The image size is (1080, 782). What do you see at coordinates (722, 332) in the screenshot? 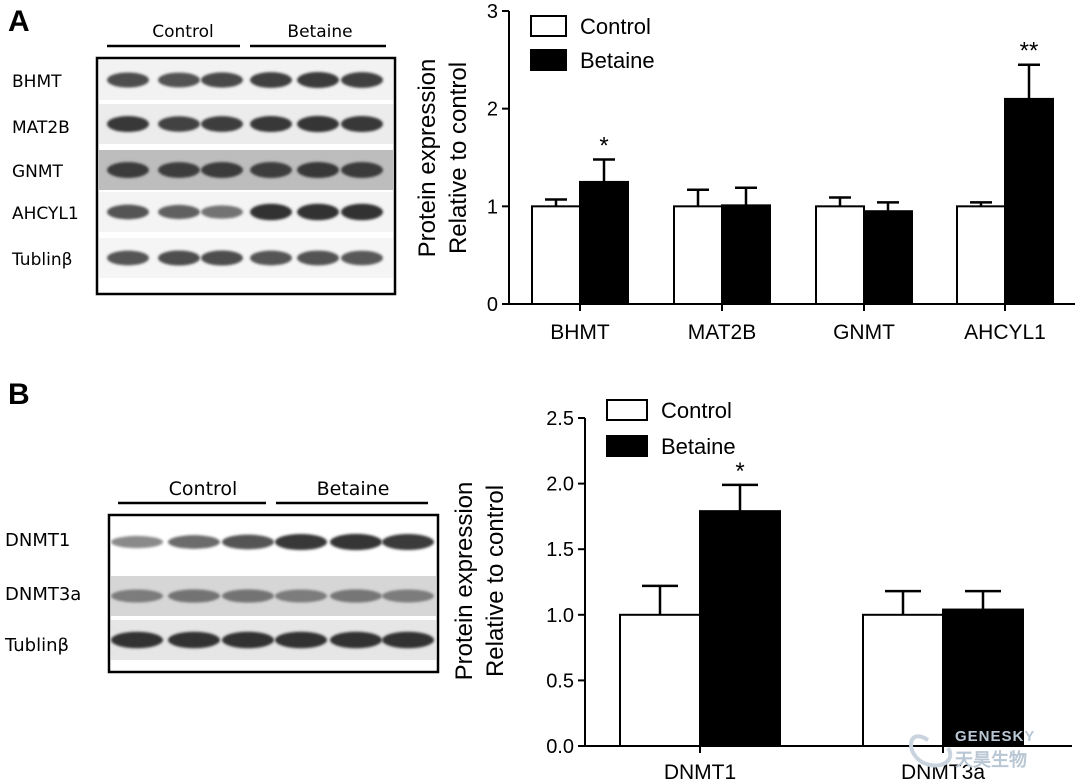
I see `chart-a-category-label: MAT2B` at bounding box center [722, 332].